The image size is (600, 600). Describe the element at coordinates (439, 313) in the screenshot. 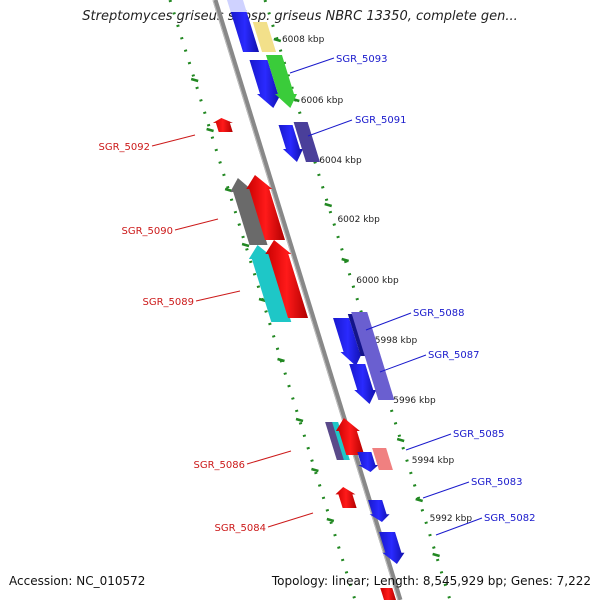

I see `gene-label-sgr-5088: SGR_5088` at that location.